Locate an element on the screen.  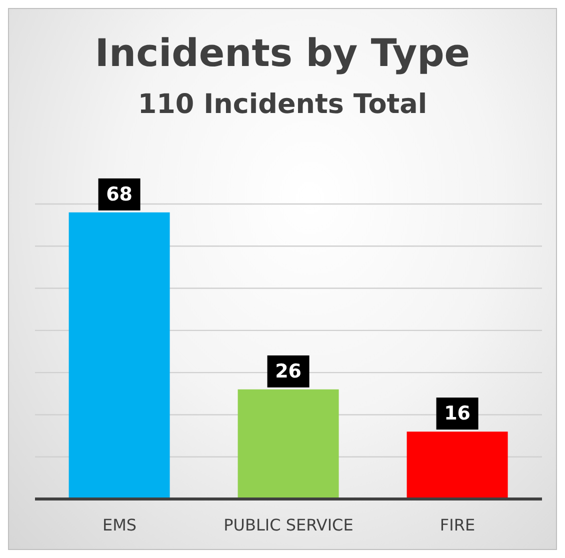
data-label: 16 is located at coordinates (457, 413).